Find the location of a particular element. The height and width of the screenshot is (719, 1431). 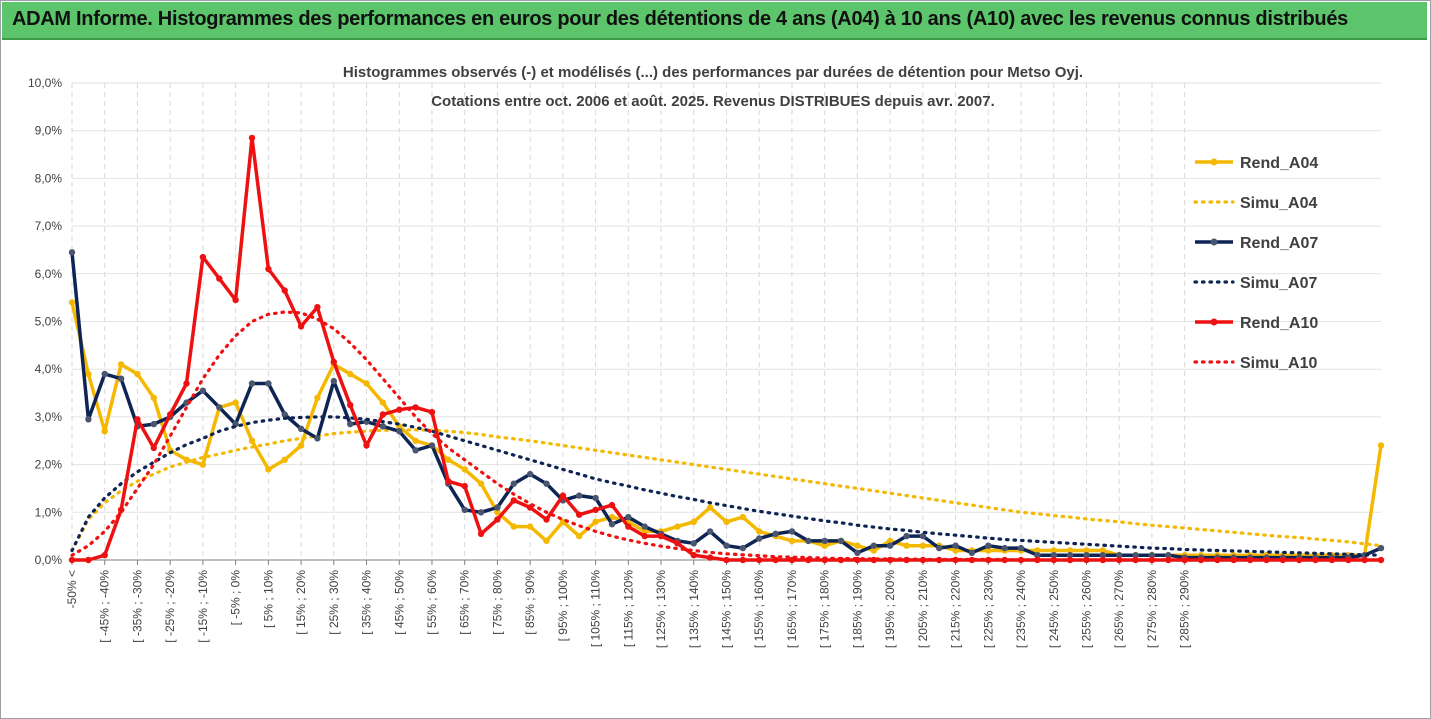

x-tick-label: [ 245% ; 250% is located at coordinates (1054, 609).